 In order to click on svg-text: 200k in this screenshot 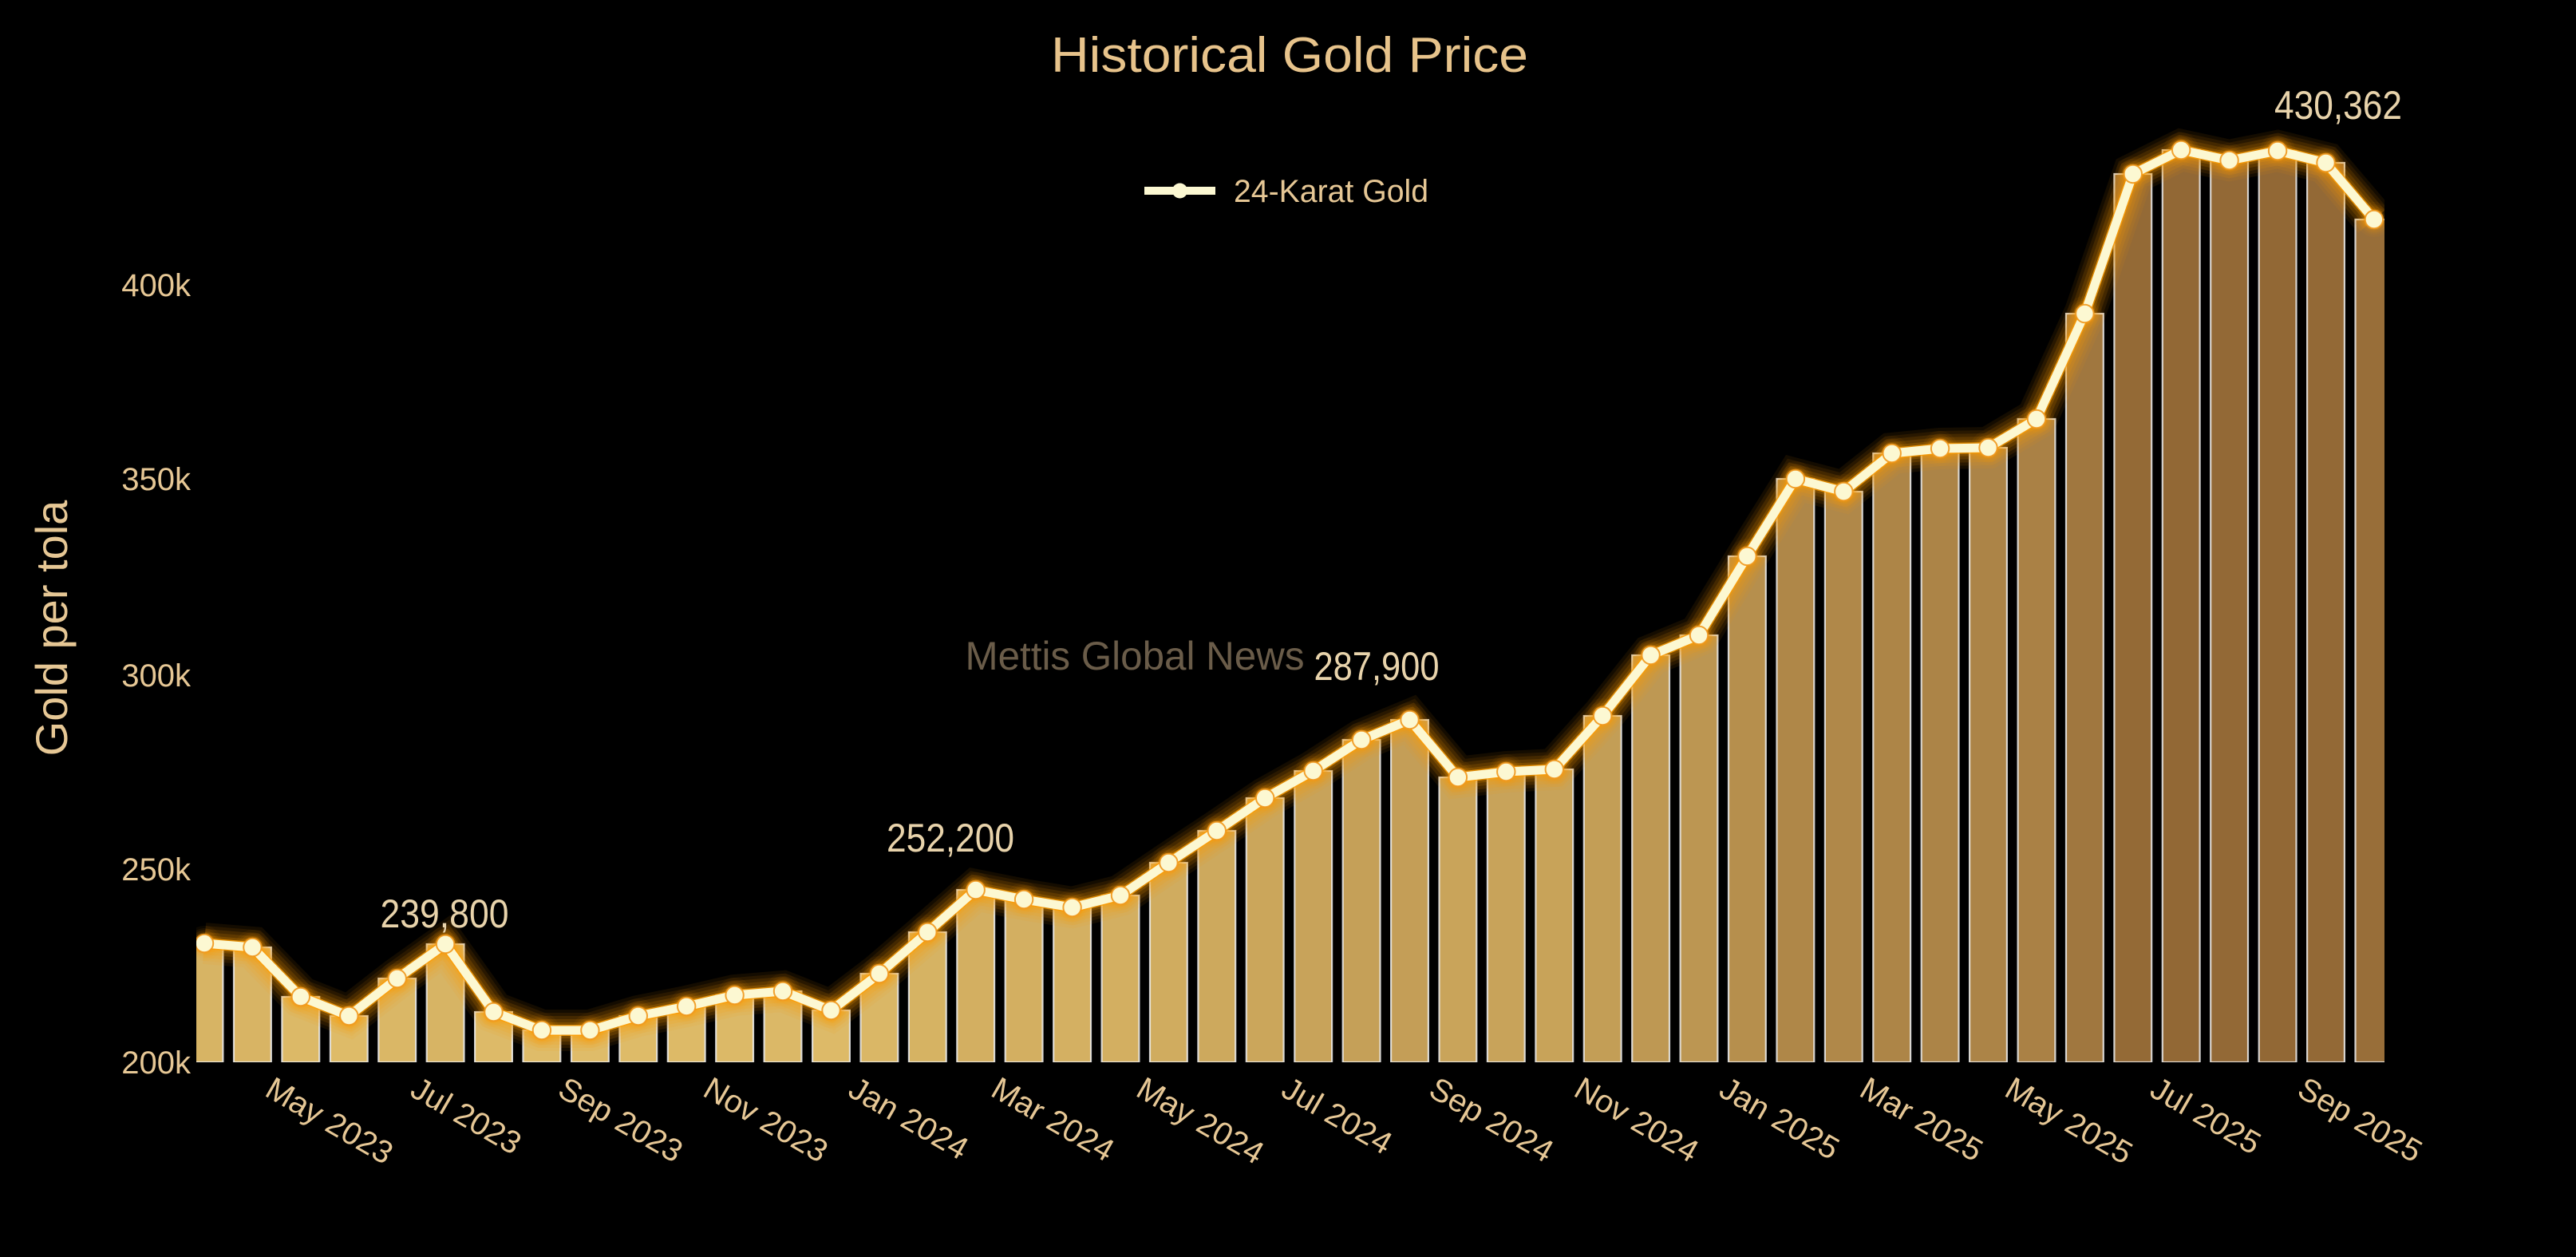, I will do `click(156, 1063)`.